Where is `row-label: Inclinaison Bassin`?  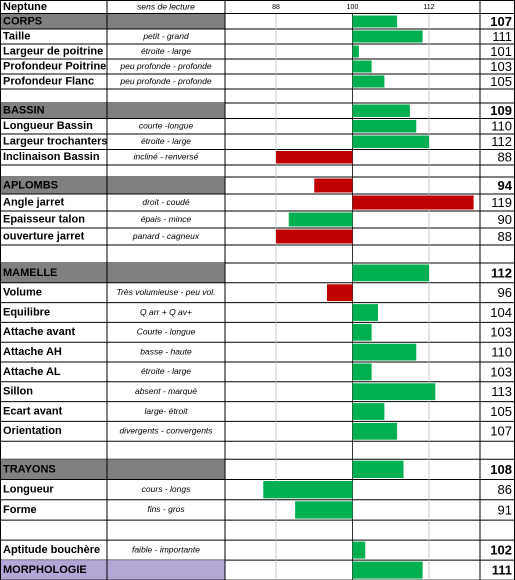 row-label: Inclinaison Bassin is located at coordinates (51, 157).